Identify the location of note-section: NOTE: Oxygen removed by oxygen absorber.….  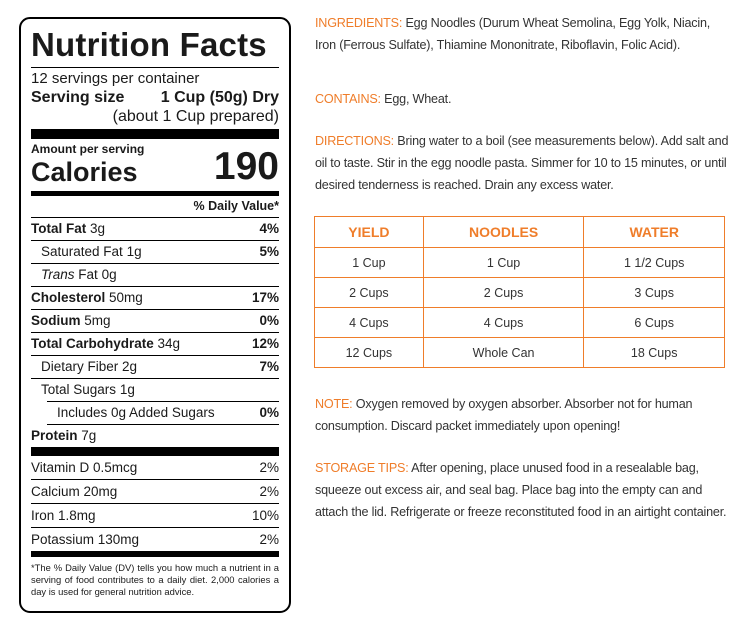
(522, 415).